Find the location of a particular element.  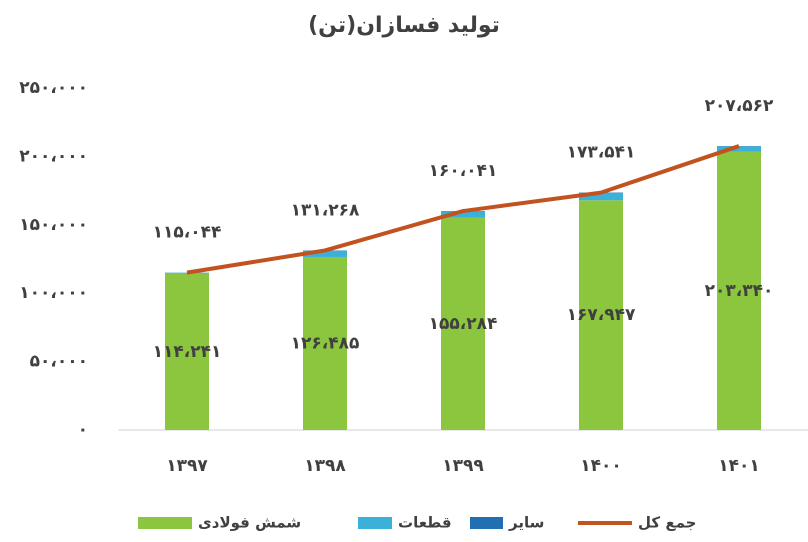

data-label: ۲۰۷،۵۶۲ is located at coordinates (739, 106).